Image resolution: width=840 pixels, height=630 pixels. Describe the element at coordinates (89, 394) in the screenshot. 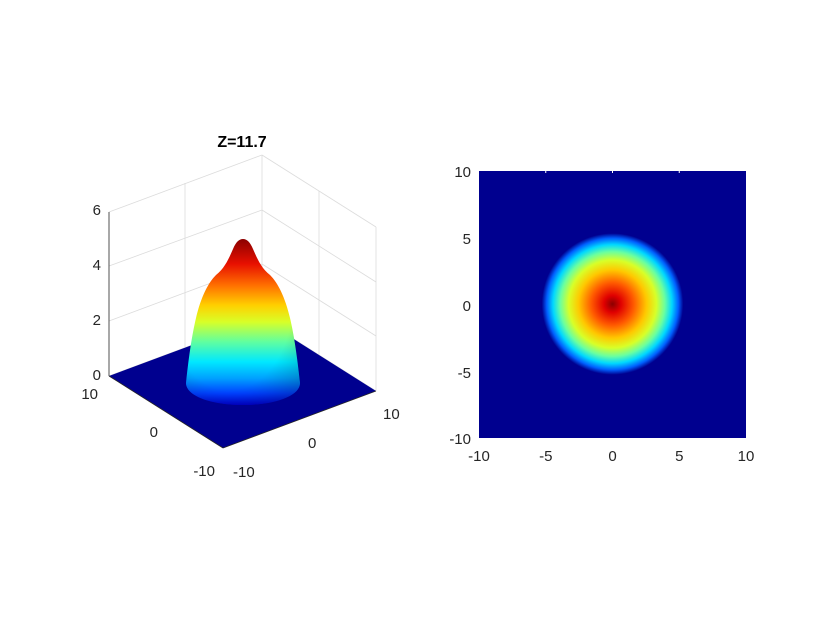

I see `y-tick-label: 10` at that location.